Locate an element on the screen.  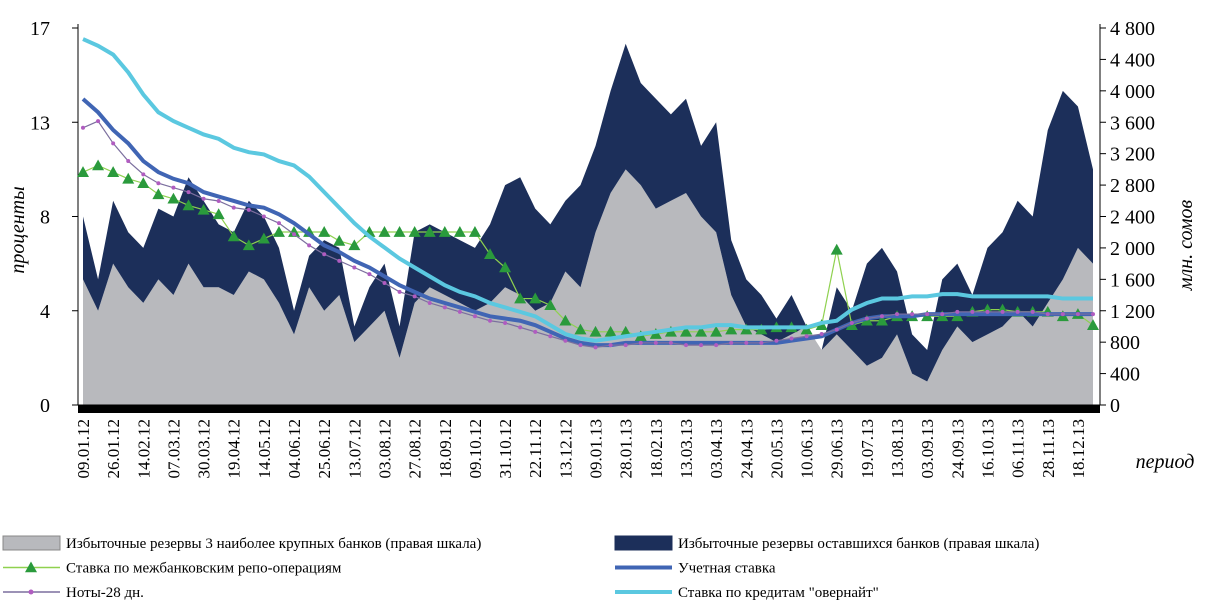
x-tick-band is located at coordinates (589, 409).